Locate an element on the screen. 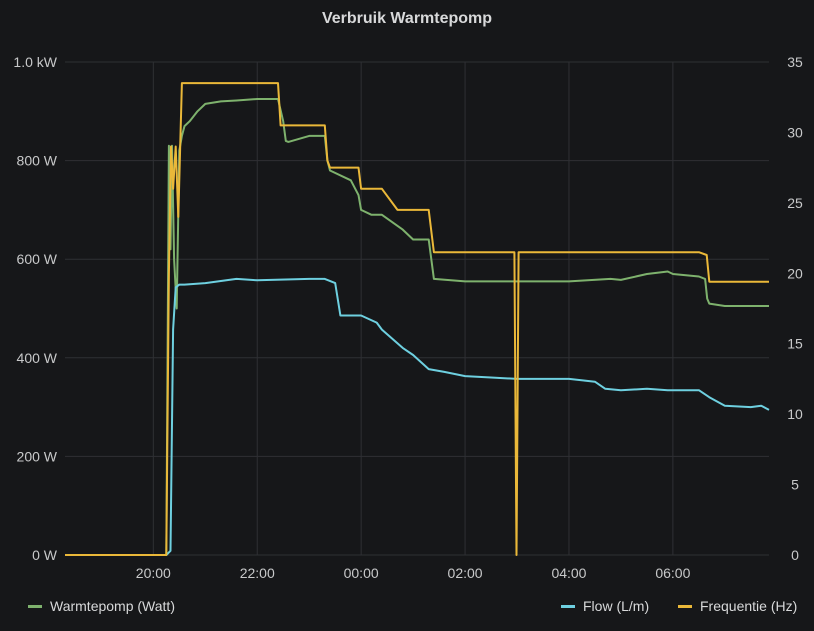 The image size is (814, 631). right-axis: 0 5 10 15 20 25 30 35 is located at coordinates (795, 308).